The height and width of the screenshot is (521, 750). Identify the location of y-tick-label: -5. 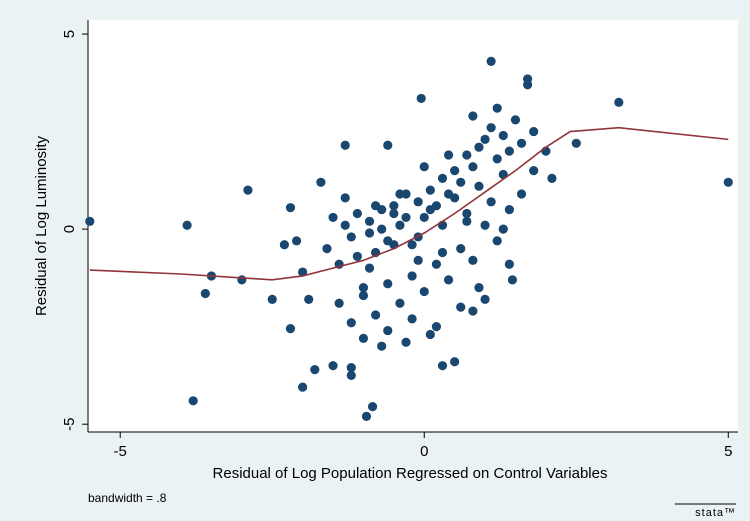
(69, 424).